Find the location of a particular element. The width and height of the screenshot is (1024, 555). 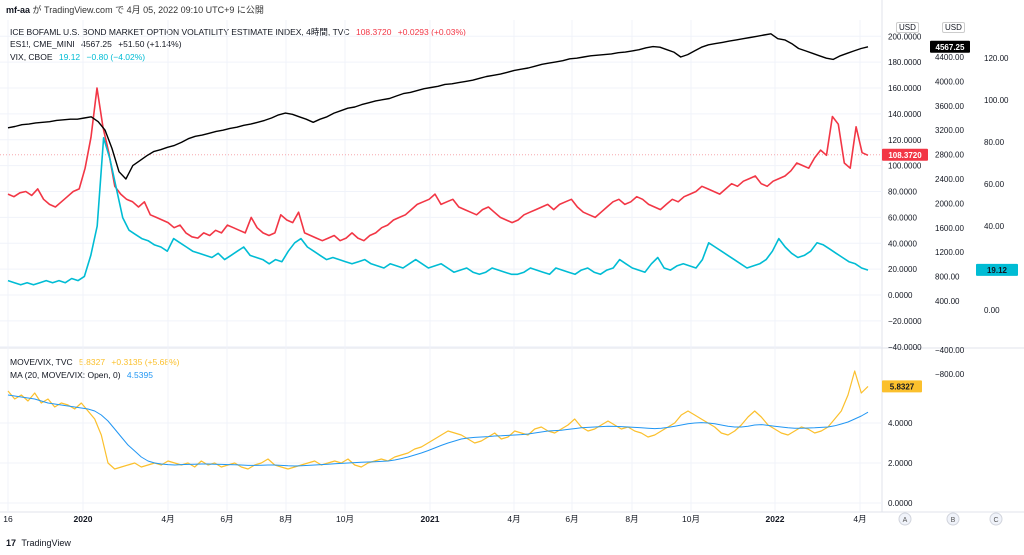

move-price-tag: 108.3720 is located at coordinates (905, 155).